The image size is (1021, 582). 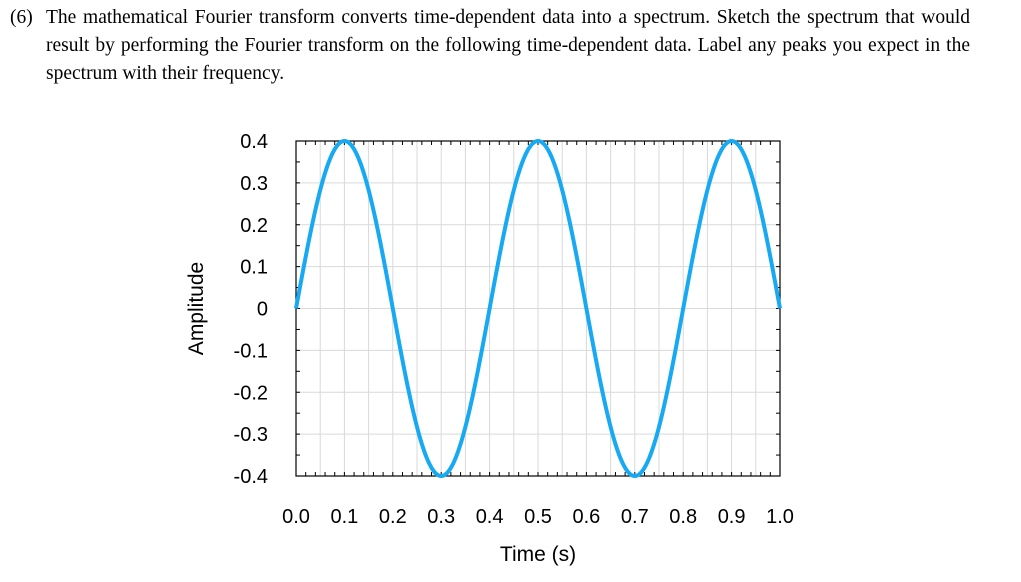 I want to click on x-tick-label: 0.5, so click(x=538, y=517).